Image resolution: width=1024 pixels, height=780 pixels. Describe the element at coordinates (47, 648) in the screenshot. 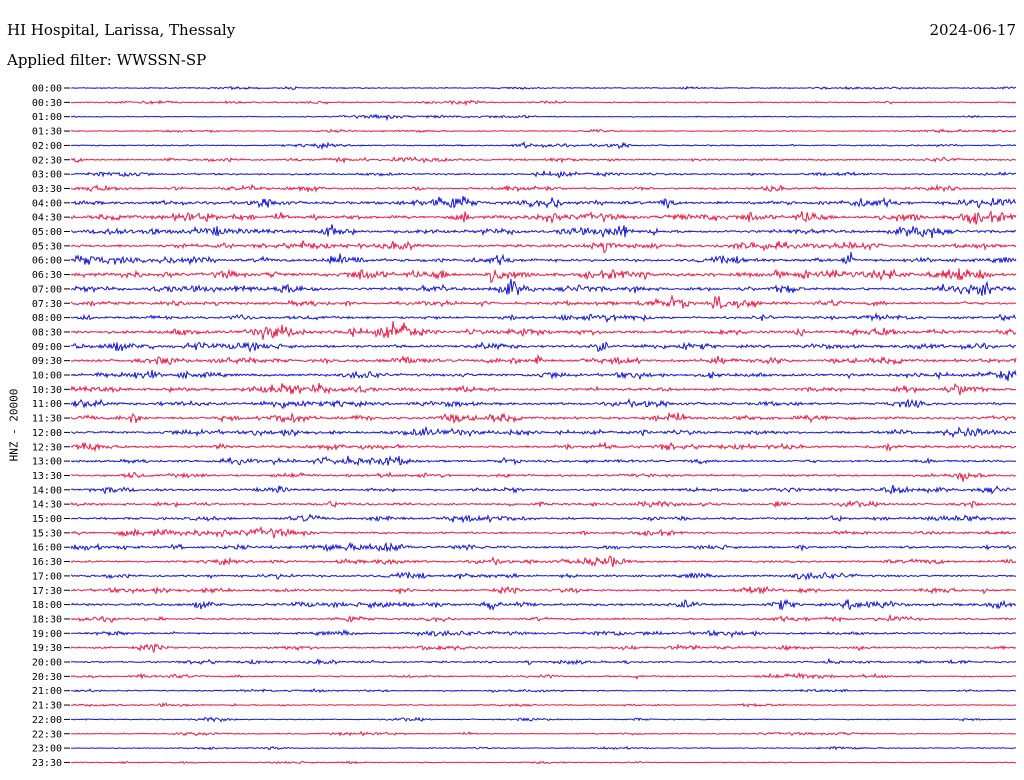

I see `time-tick-label: 19:30` at that location.